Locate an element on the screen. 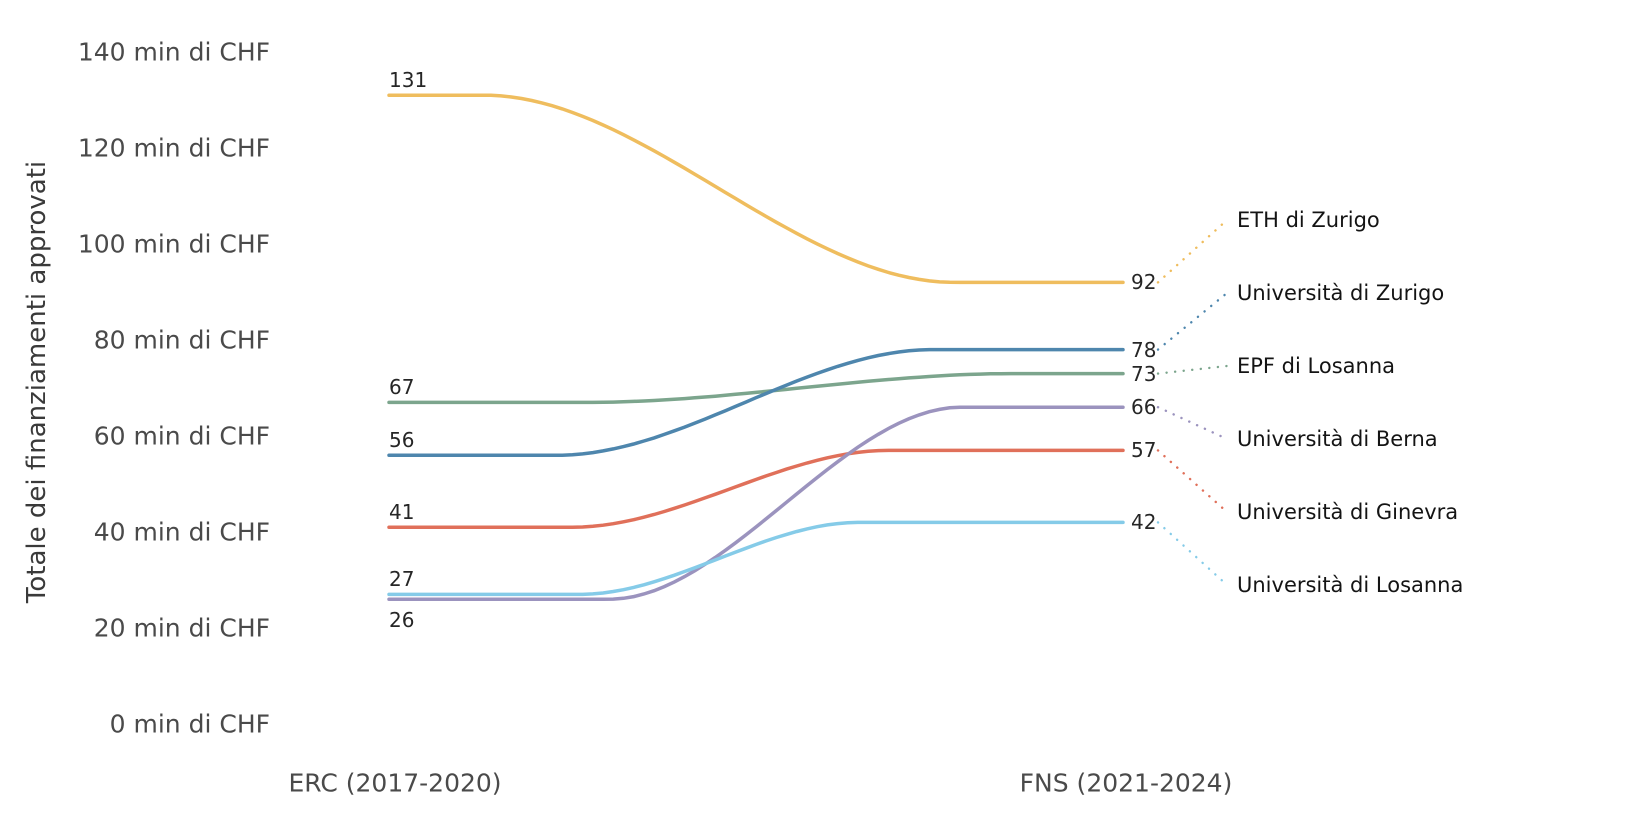  series-line-università-di-berna is located at coordinates (756, 503).